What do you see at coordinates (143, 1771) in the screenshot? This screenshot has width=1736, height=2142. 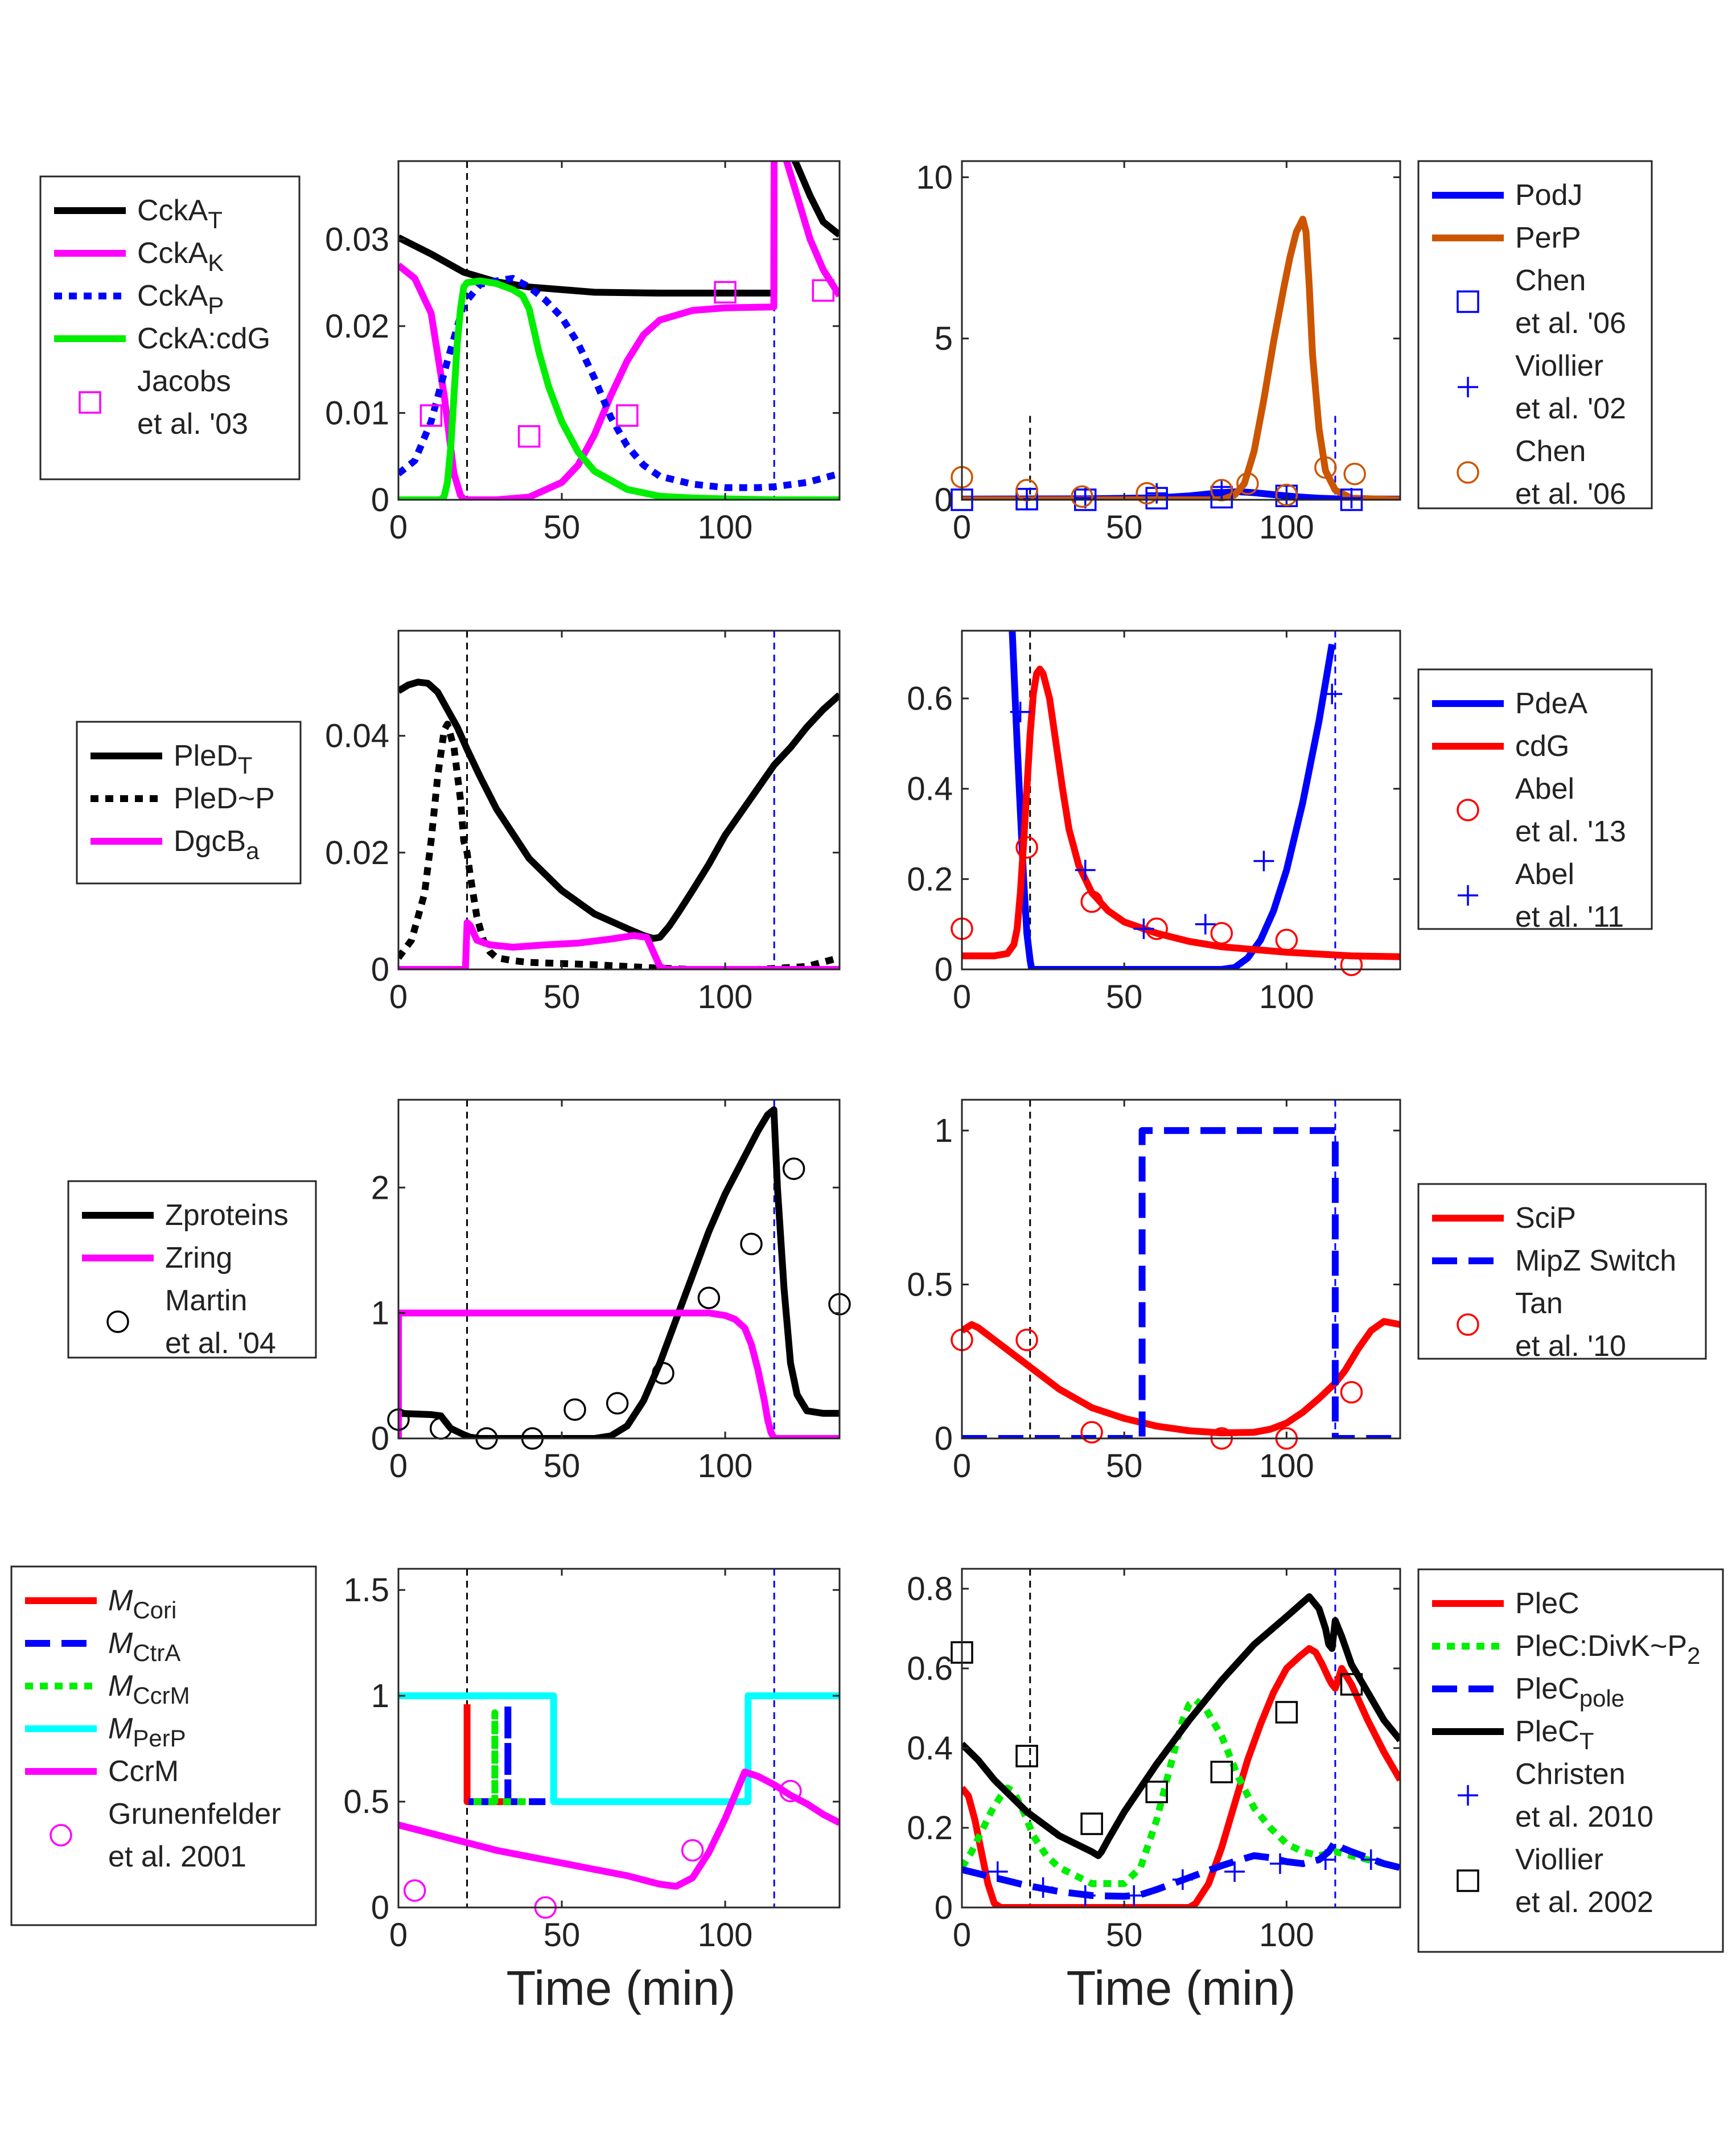 I see `legend-label: CcrM` at bounding box center [143, 1771].